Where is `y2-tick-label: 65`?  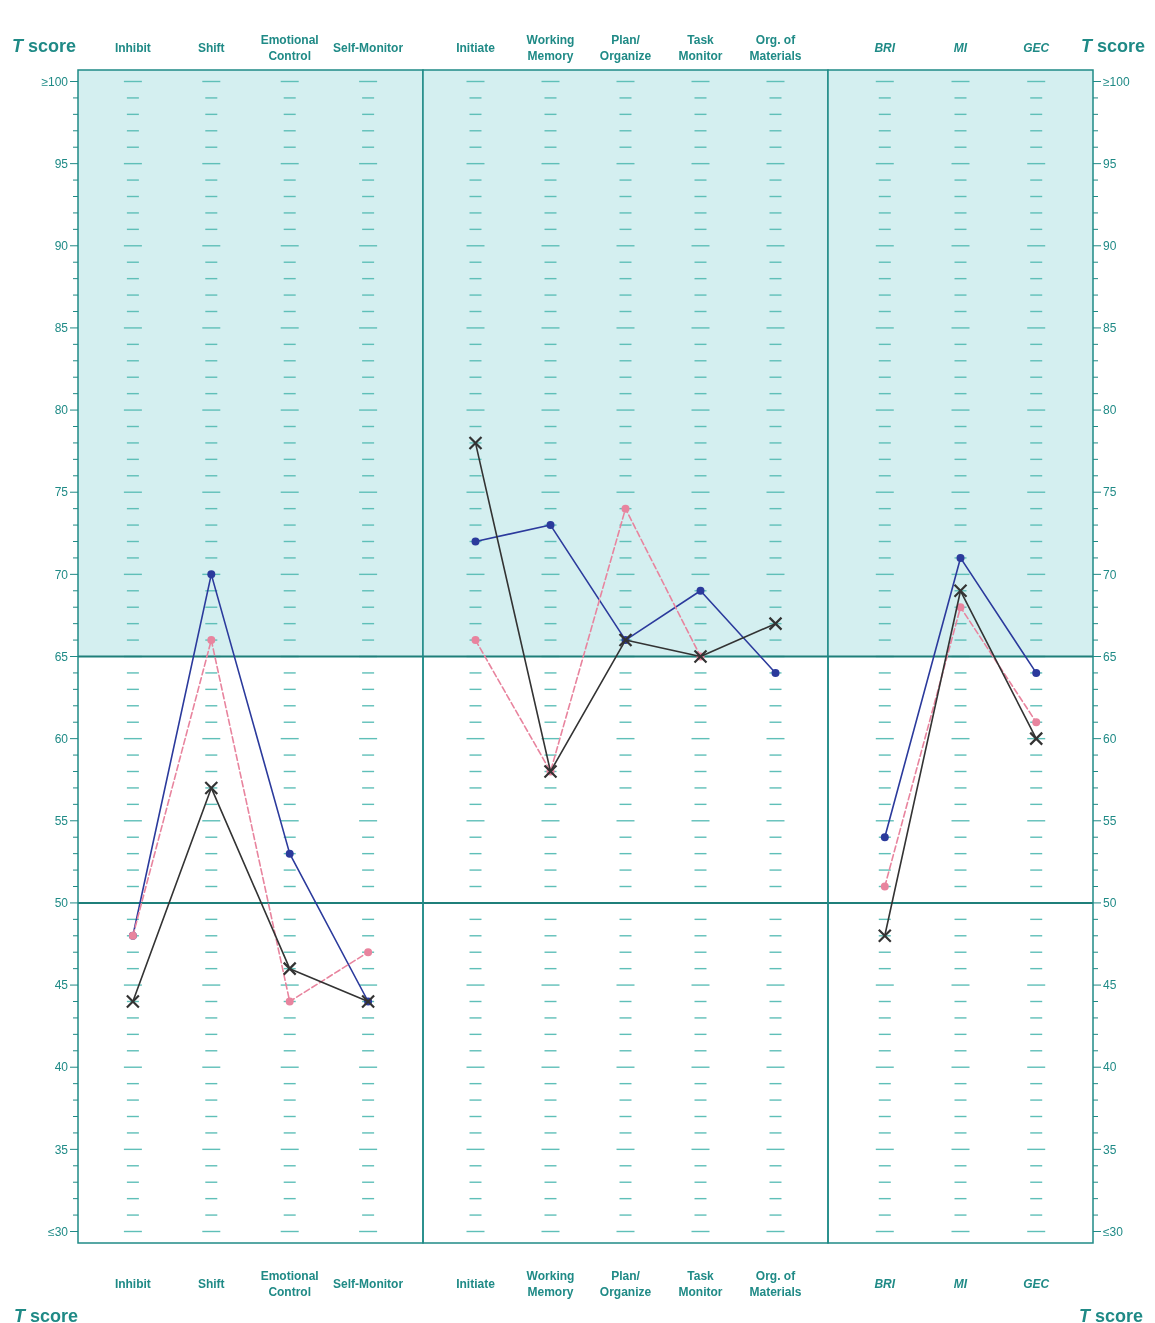
y2-tick-label: 65 is located at coordinates (1110, 656).